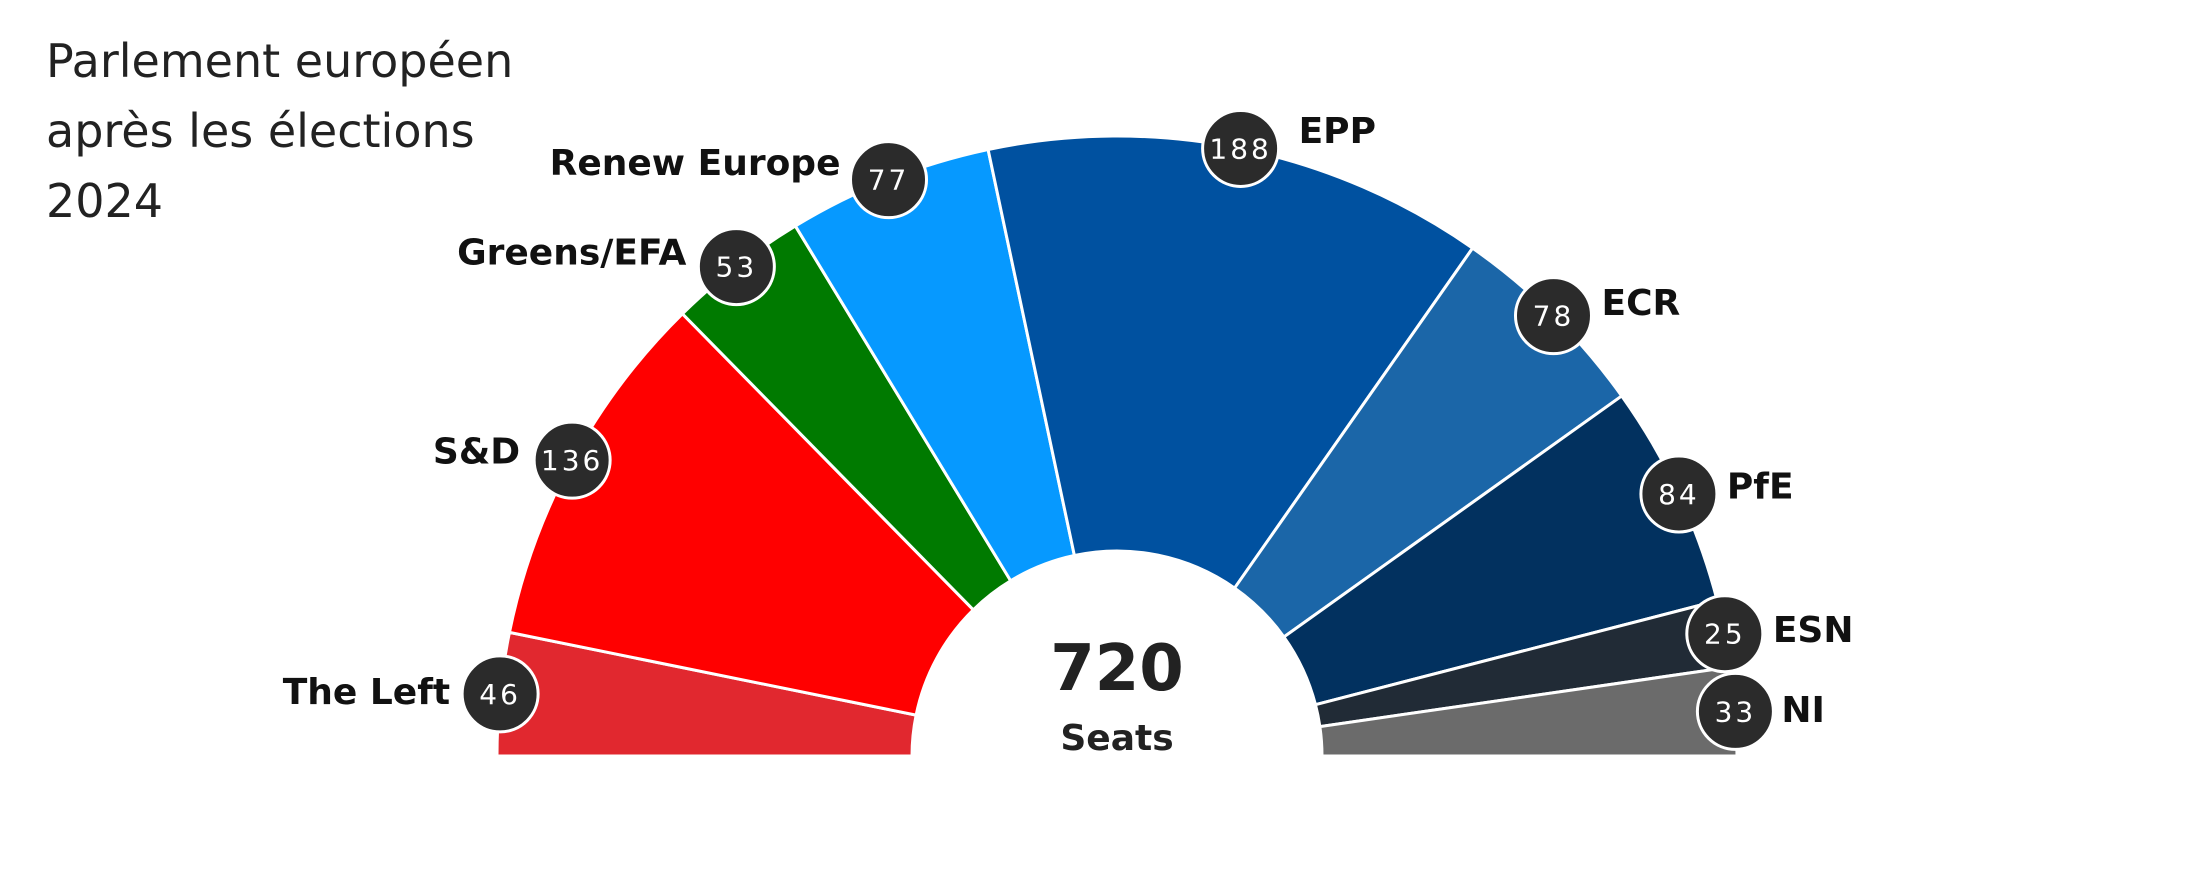 The width and height of the screenshot is (2200, 879). I want to click on seat-badge-esn, so click(1725, 634).